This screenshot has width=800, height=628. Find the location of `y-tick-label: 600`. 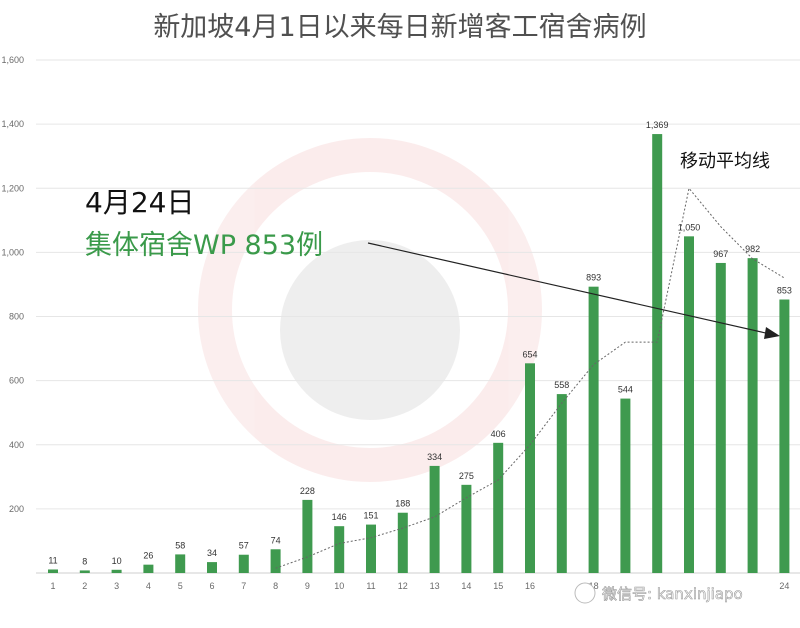

y-tick-label: 600 is located at coordinates (16, 381).